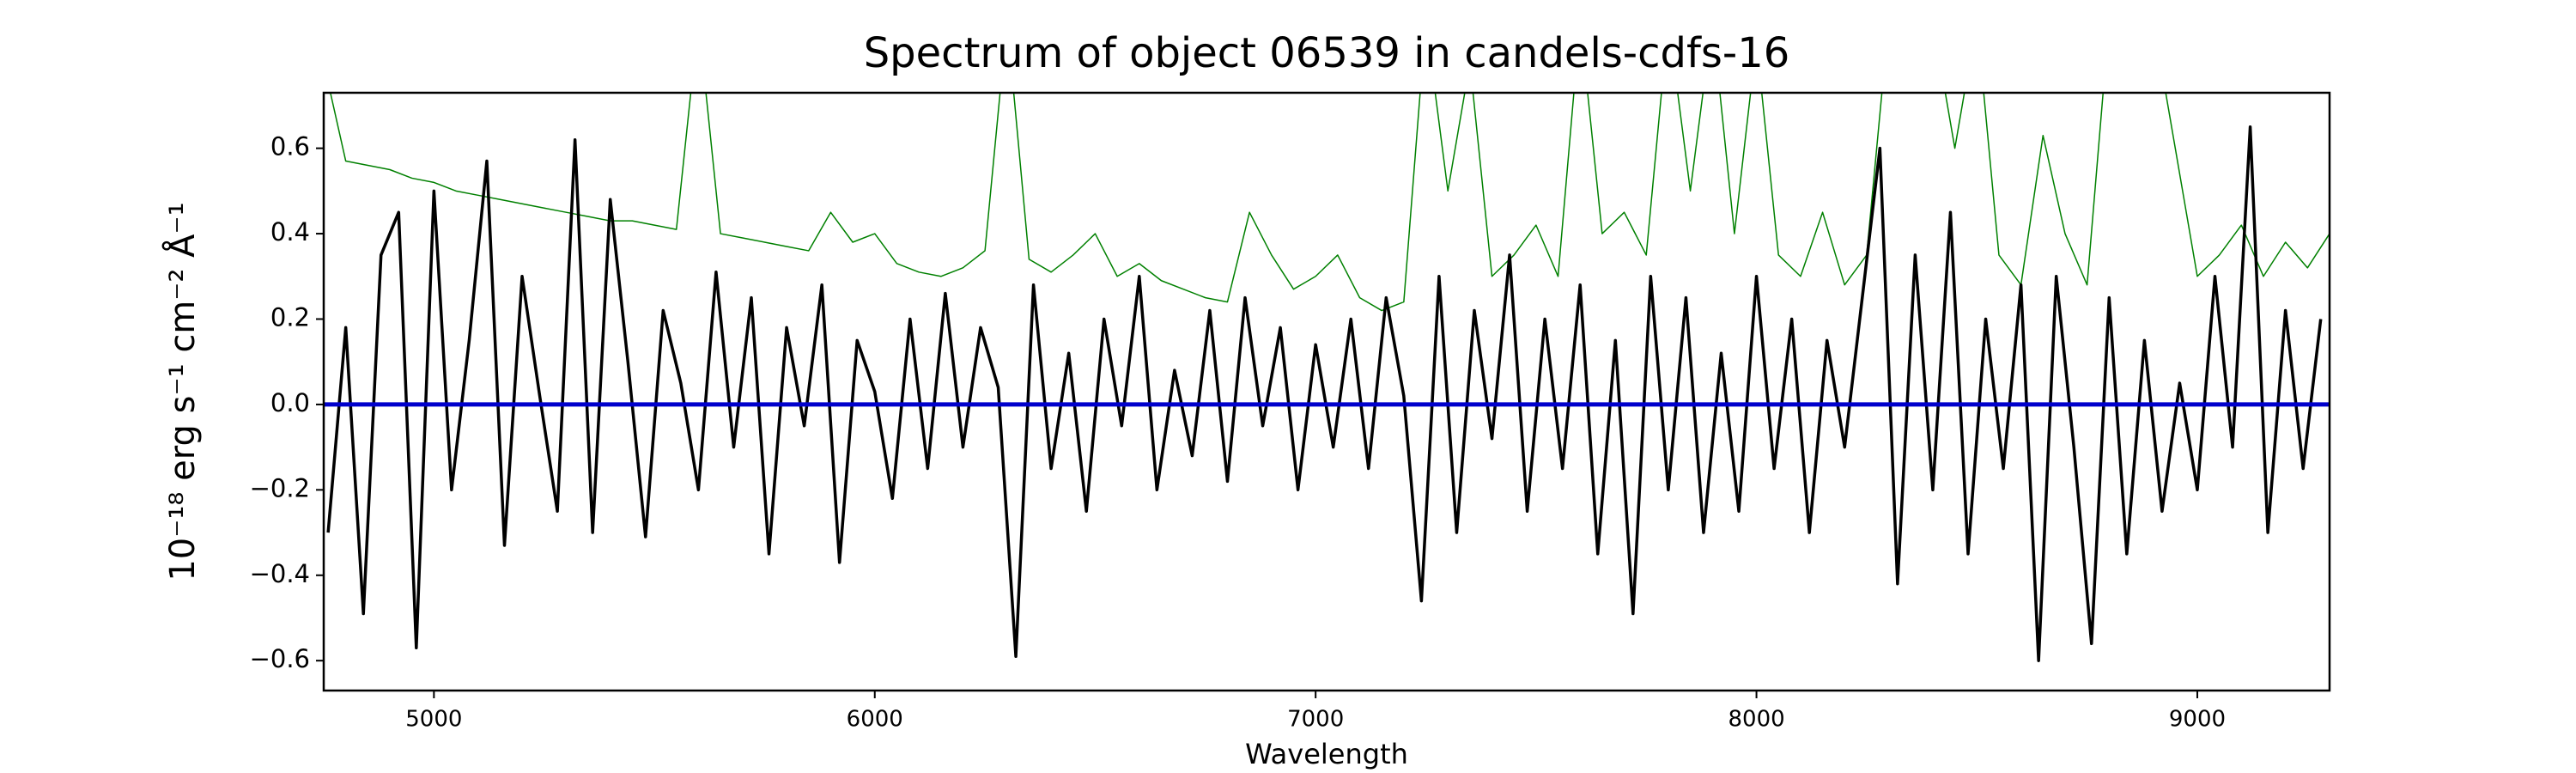 This screenshot has width=2576, height=773. Describe the element at coordinates (875, 720) in the screenshot. I see `x-tick-label: 6000` at that location.